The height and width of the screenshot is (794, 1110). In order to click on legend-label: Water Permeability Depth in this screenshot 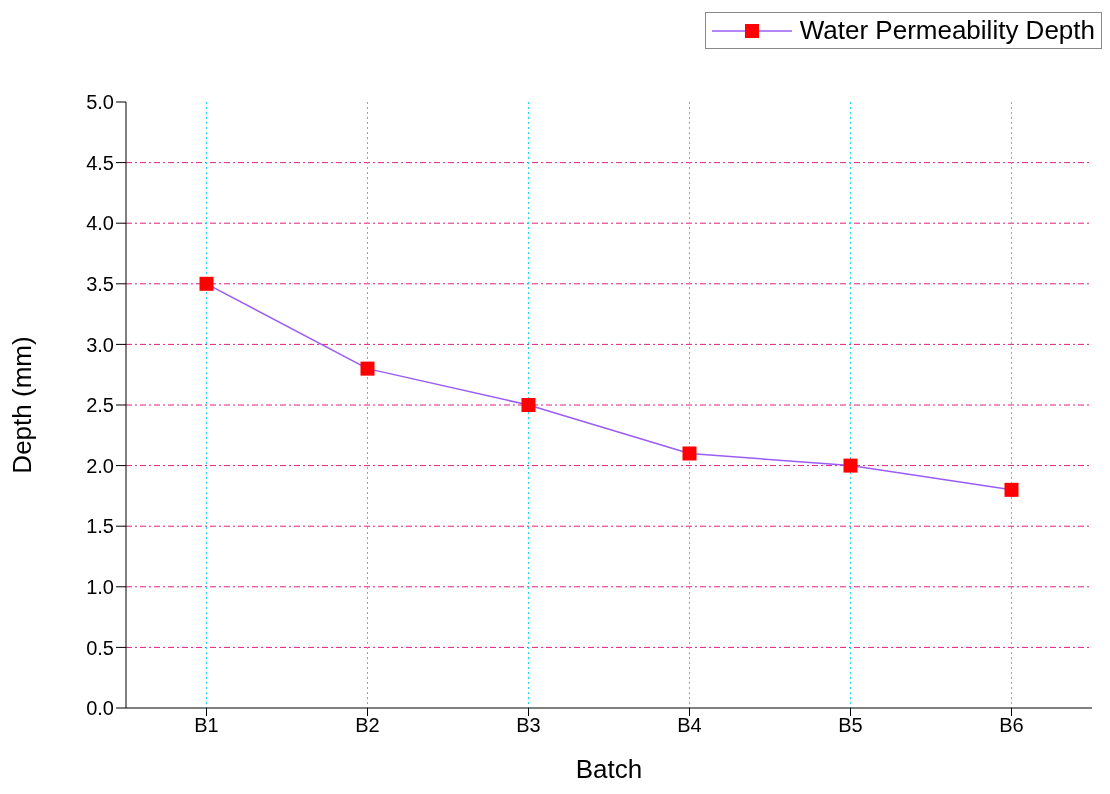, I will do `click(947, 30)`.